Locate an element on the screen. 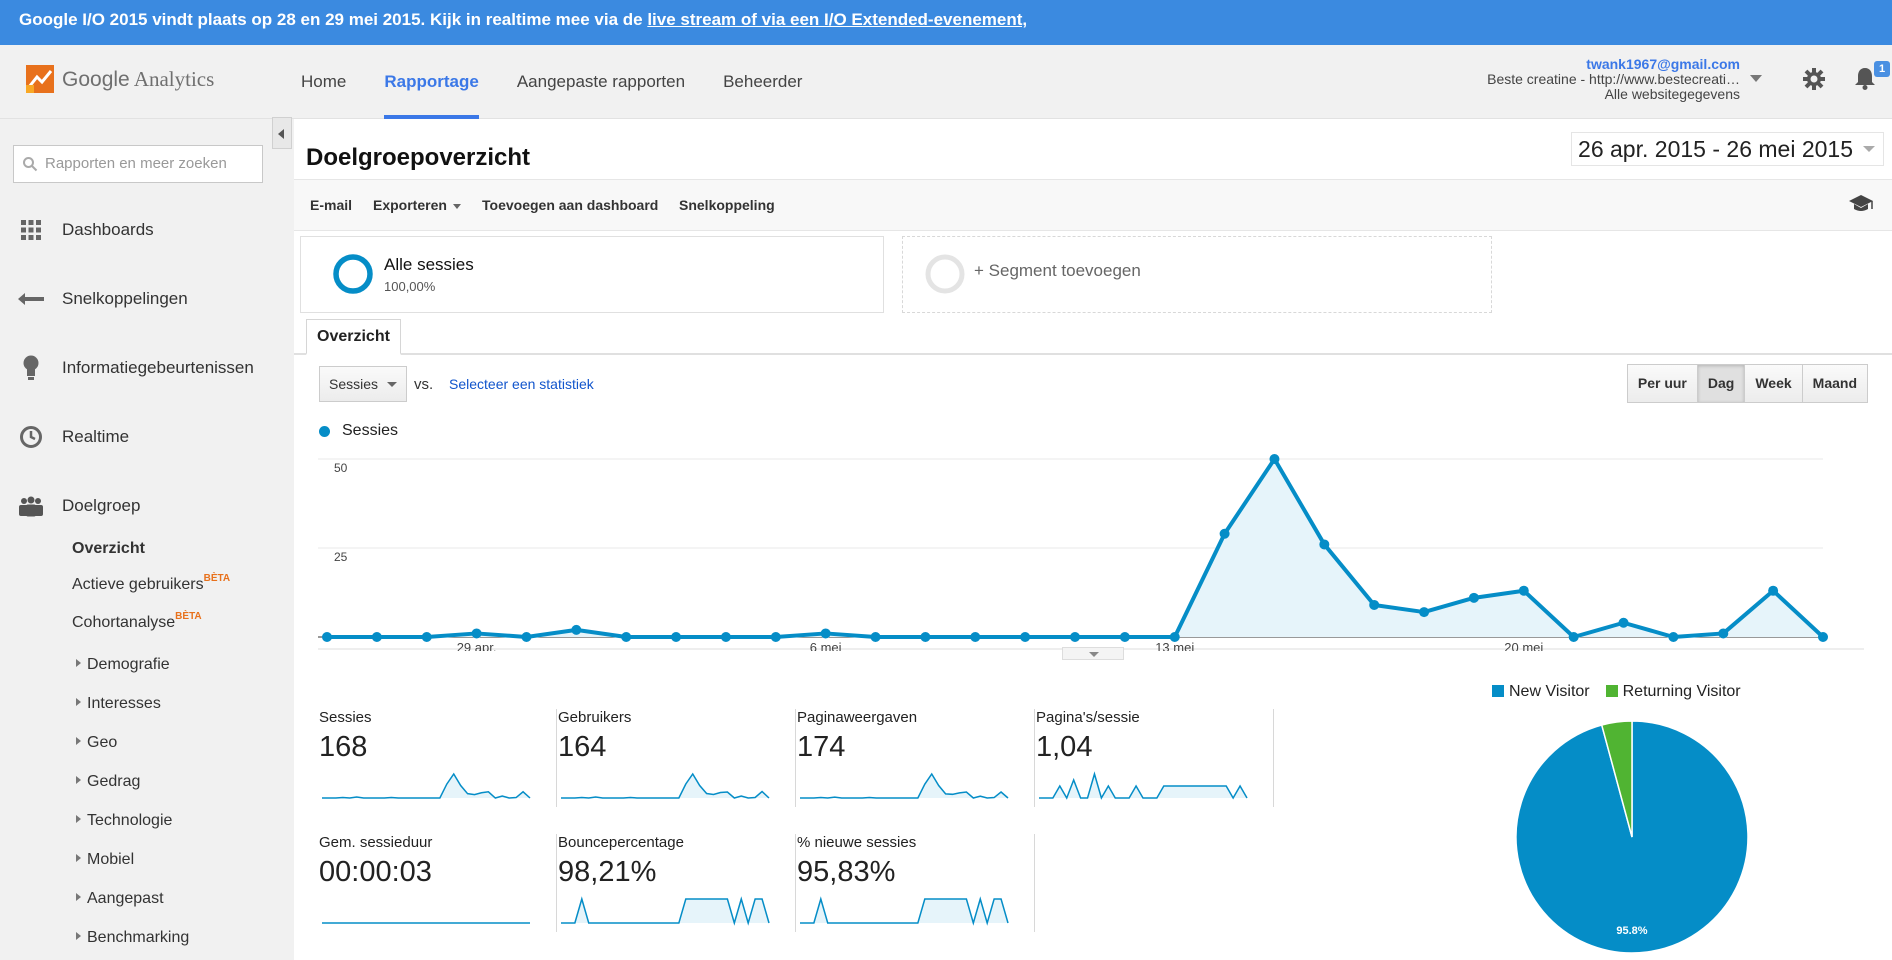 The height and width of the screenshot is (960, 1892). nav-beheerder: Beheerder is located at coordinates (763, 81).